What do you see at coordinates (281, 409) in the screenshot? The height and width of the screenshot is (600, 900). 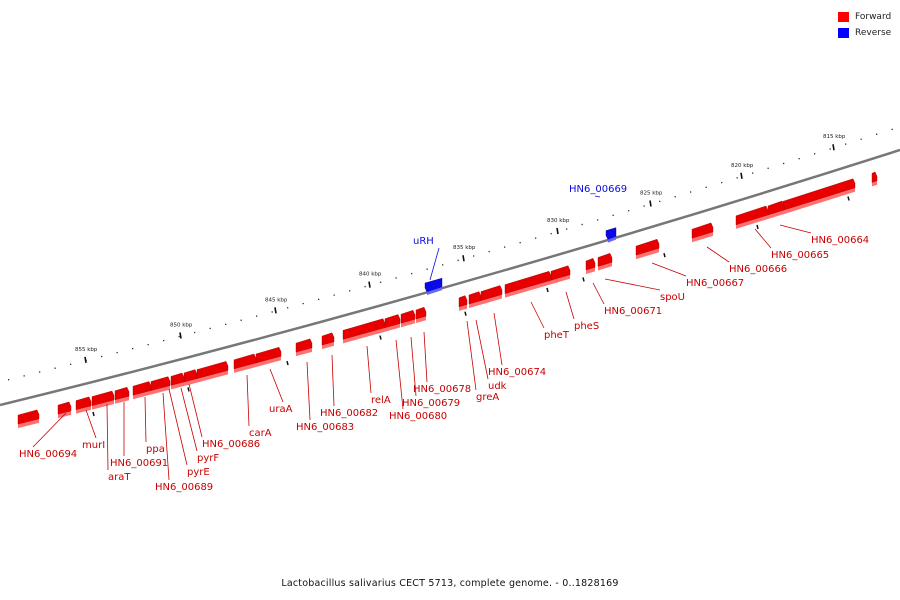 I see `gene-label-uraa: uraA` at bounding box center [281, 409].